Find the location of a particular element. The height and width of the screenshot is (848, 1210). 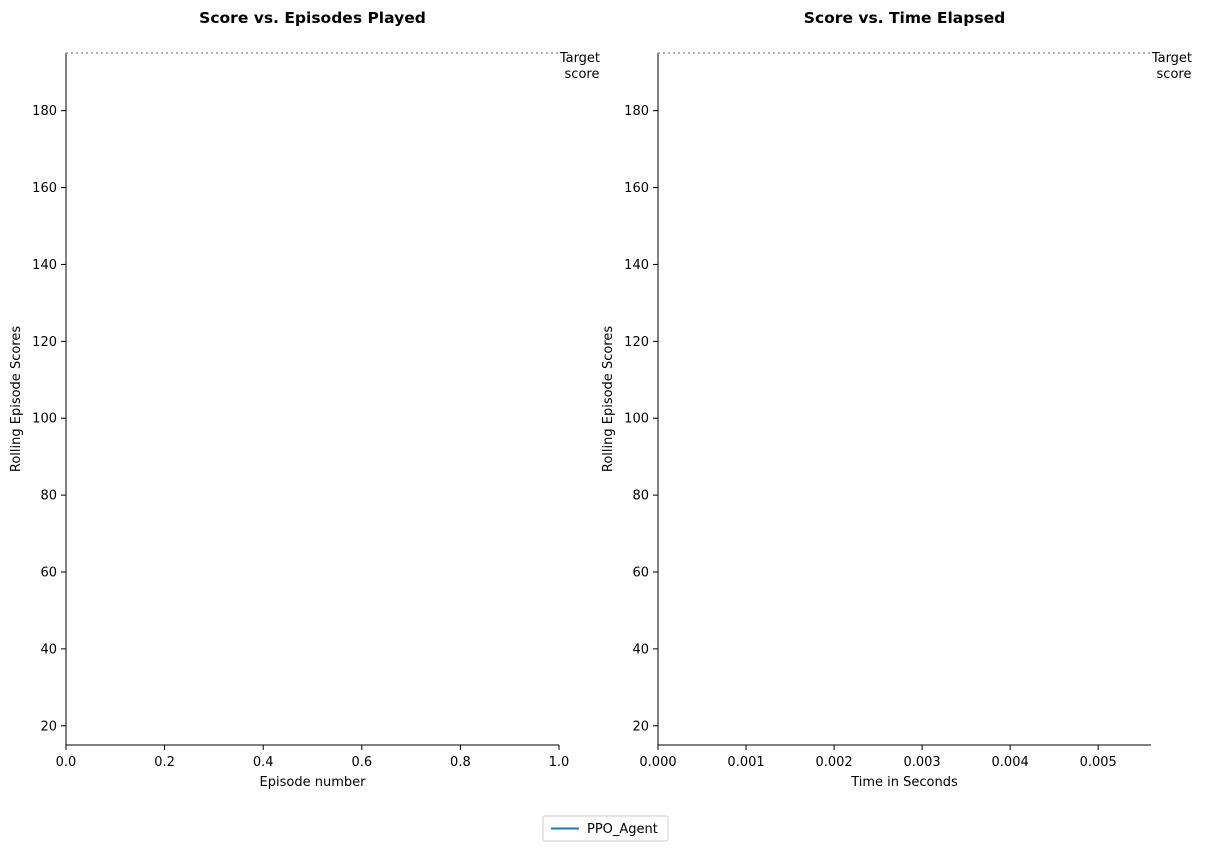

legend-label-ppo-agent: PPO_Agent is located at coordinates (622, 829).